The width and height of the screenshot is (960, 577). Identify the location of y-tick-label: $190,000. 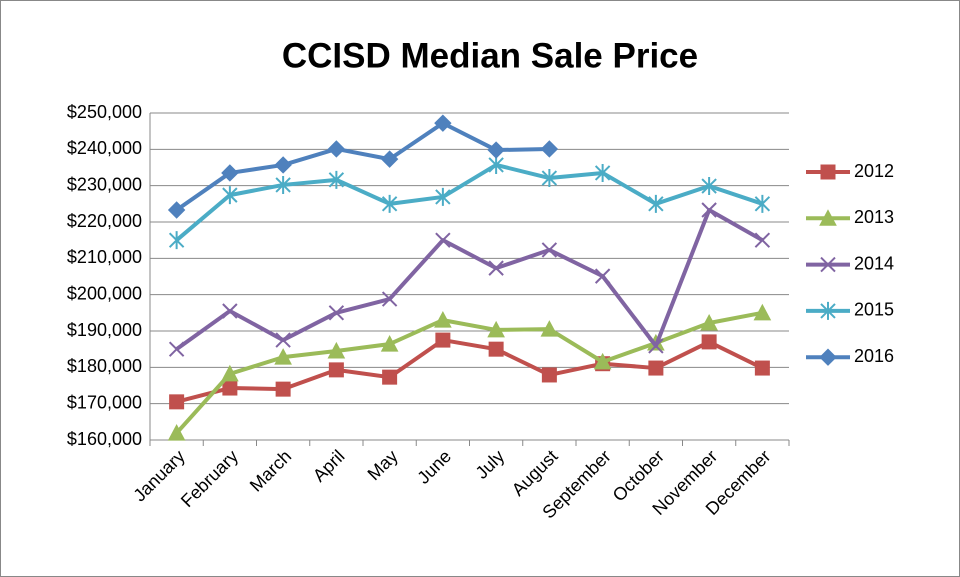
(104, 330).